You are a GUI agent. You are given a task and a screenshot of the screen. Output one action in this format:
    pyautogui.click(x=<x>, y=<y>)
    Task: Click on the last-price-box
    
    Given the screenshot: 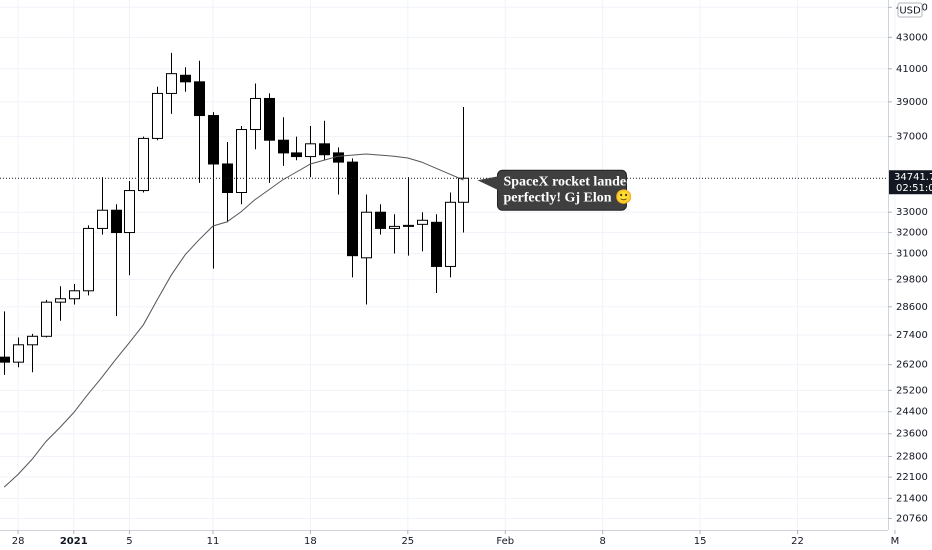 What is the action you would take?
    pyautogui.click(x=910, y=182)
    